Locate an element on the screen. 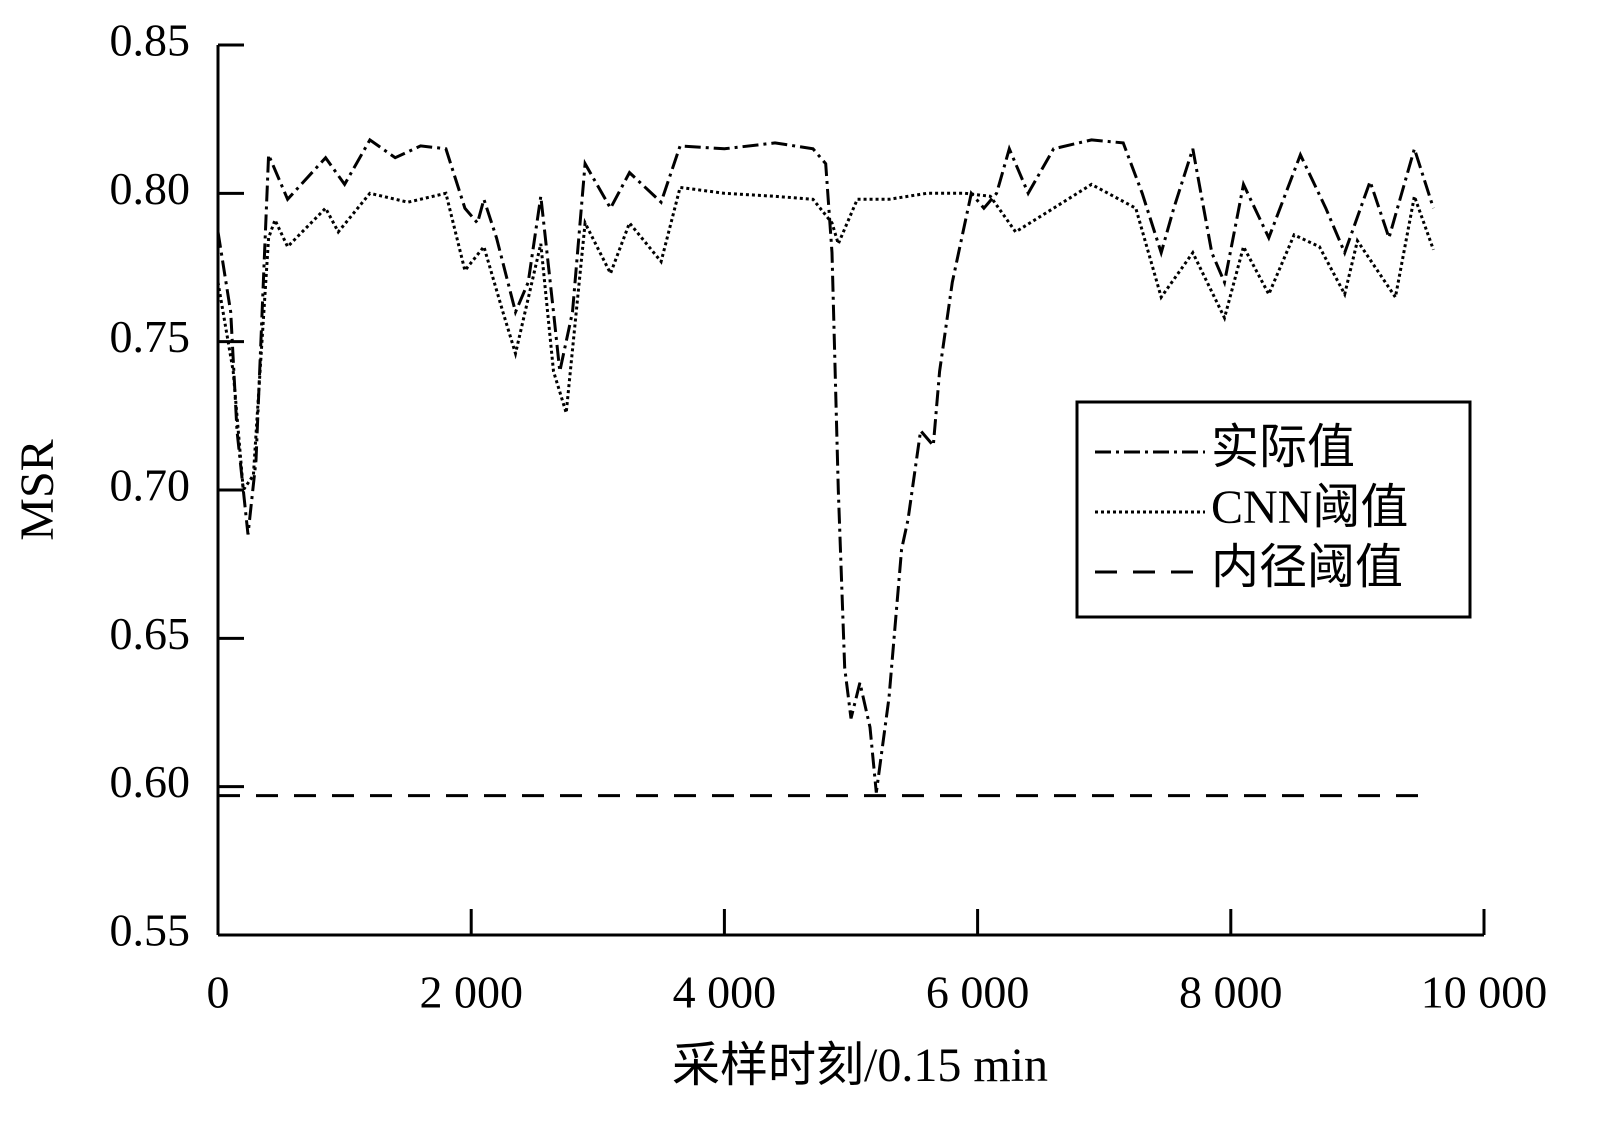  x-axis-label: 采样时刻/0.15 min is located at coordinates (860, 1065).